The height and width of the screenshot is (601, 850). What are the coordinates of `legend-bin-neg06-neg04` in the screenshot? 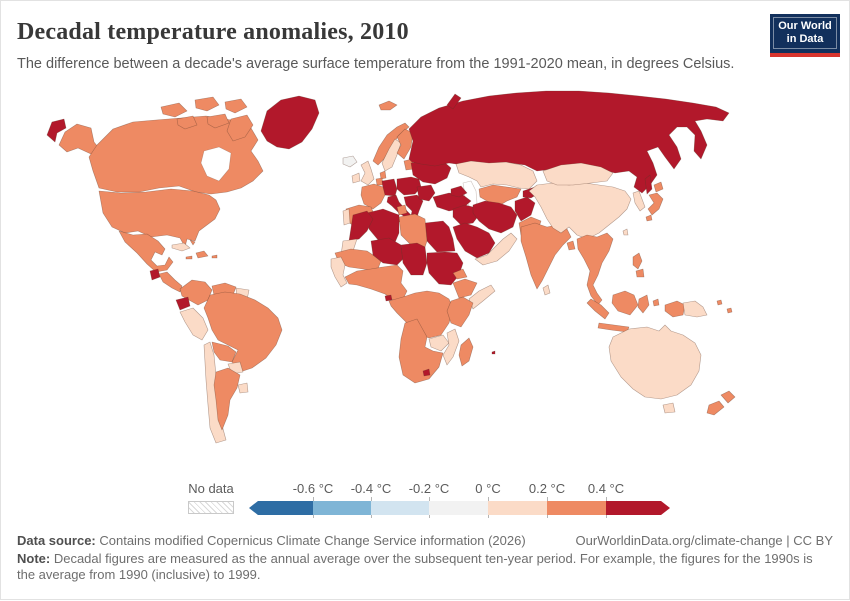 It's located at (342, 508).